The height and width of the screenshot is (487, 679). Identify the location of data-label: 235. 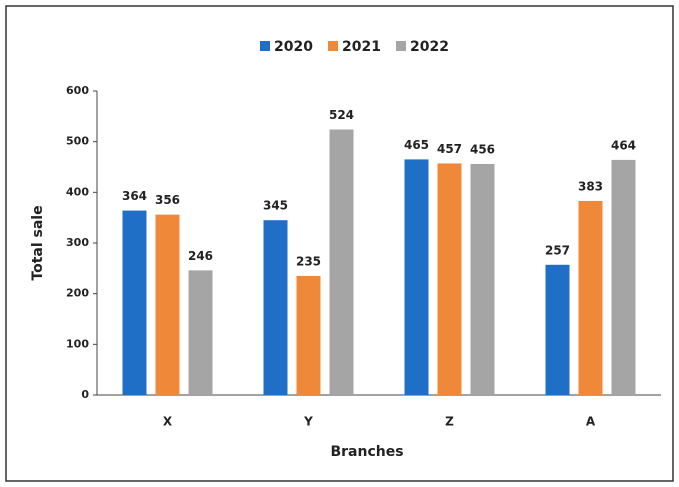
(308, 261).